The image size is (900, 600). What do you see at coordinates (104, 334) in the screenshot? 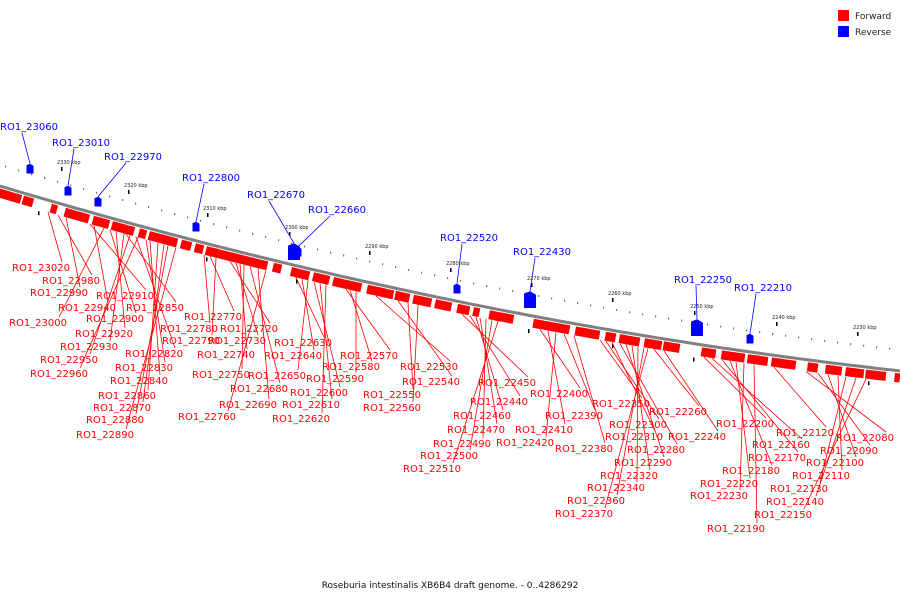
I see `gene-label: RO1_22920` at bounding box center [104, 334].